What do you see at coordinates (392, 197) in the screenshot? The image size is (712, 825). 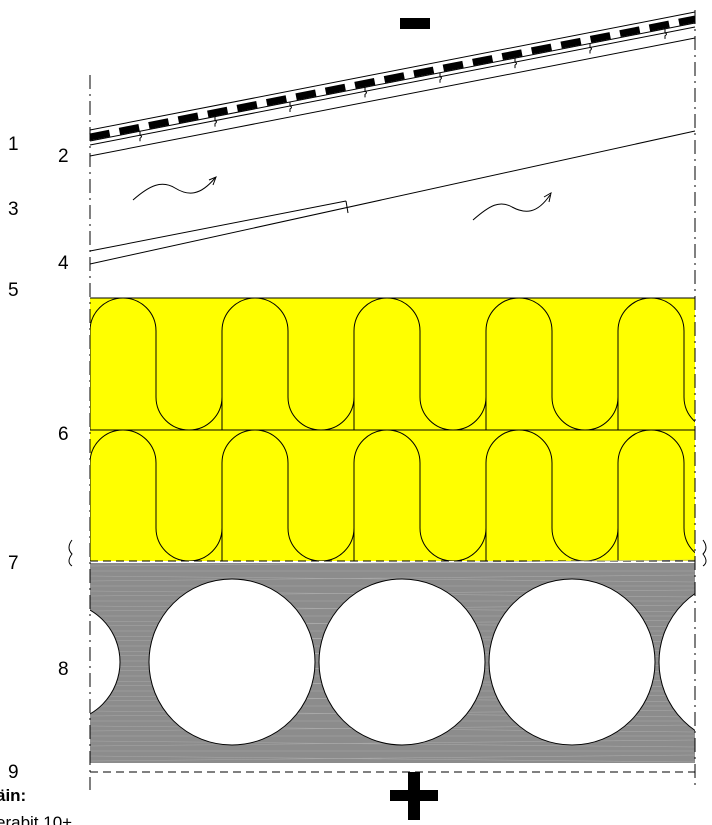 I see `membrane` at bounding box center [392, 197].